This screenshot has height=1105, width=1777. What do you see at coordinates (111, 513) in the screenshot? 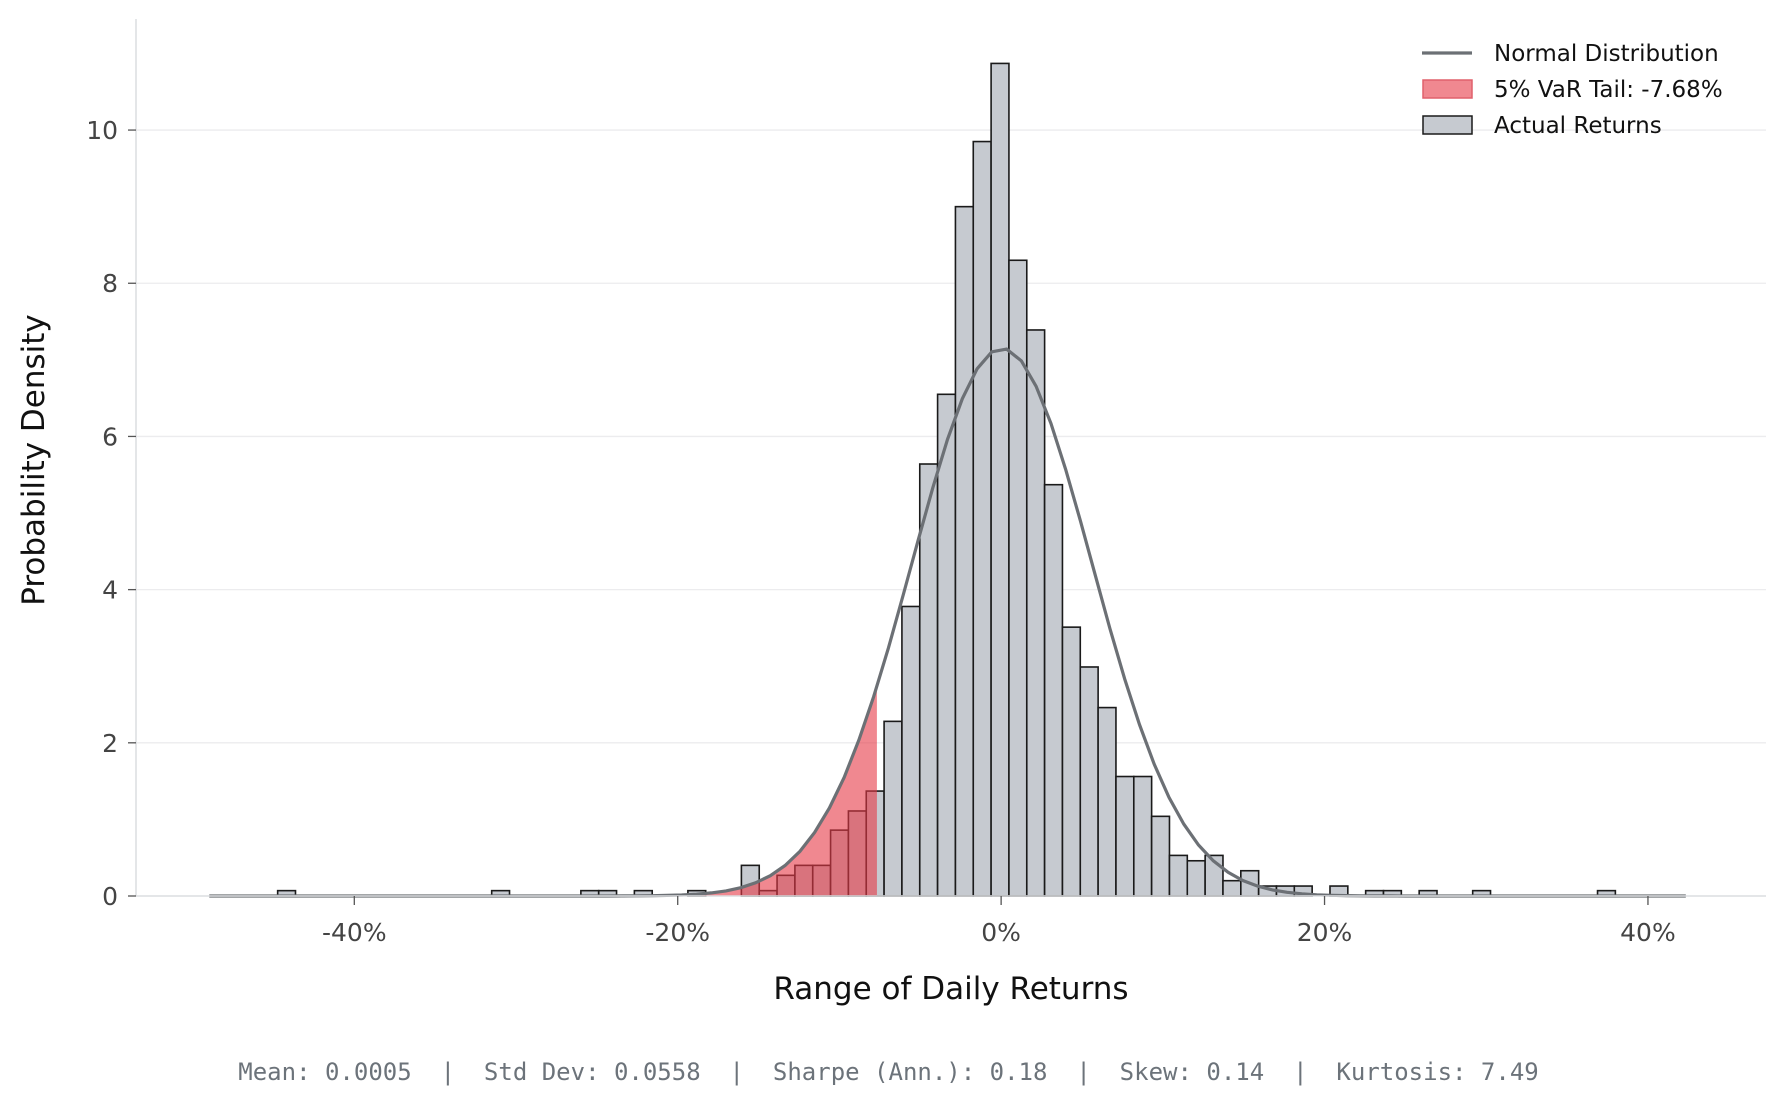
I see `y-axis-ticks: 0 2 4 6 8 10` at bounding box center [111, 513].